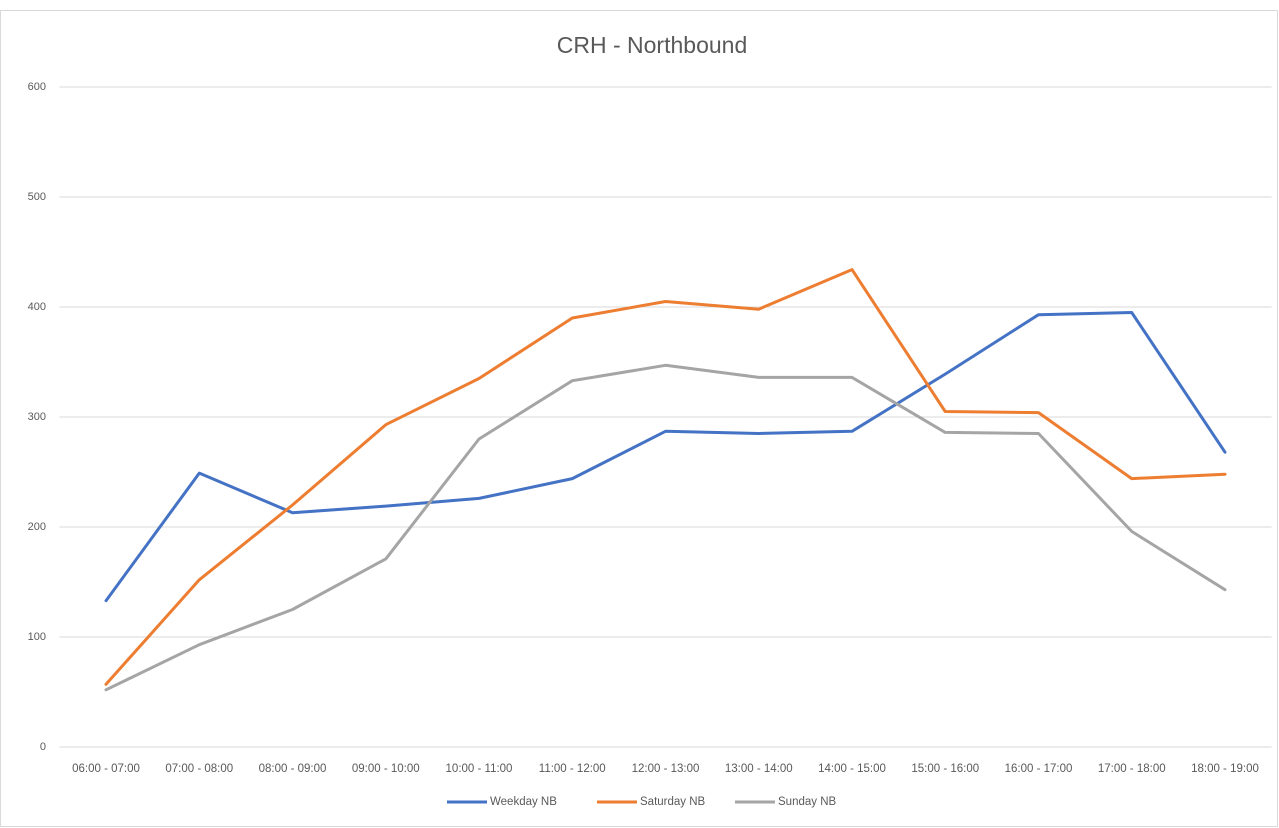 The width and height of the screenshot is (1279, 828). I want to click on x-tick-label: 09:00 - 10:00, so click(386, 769).